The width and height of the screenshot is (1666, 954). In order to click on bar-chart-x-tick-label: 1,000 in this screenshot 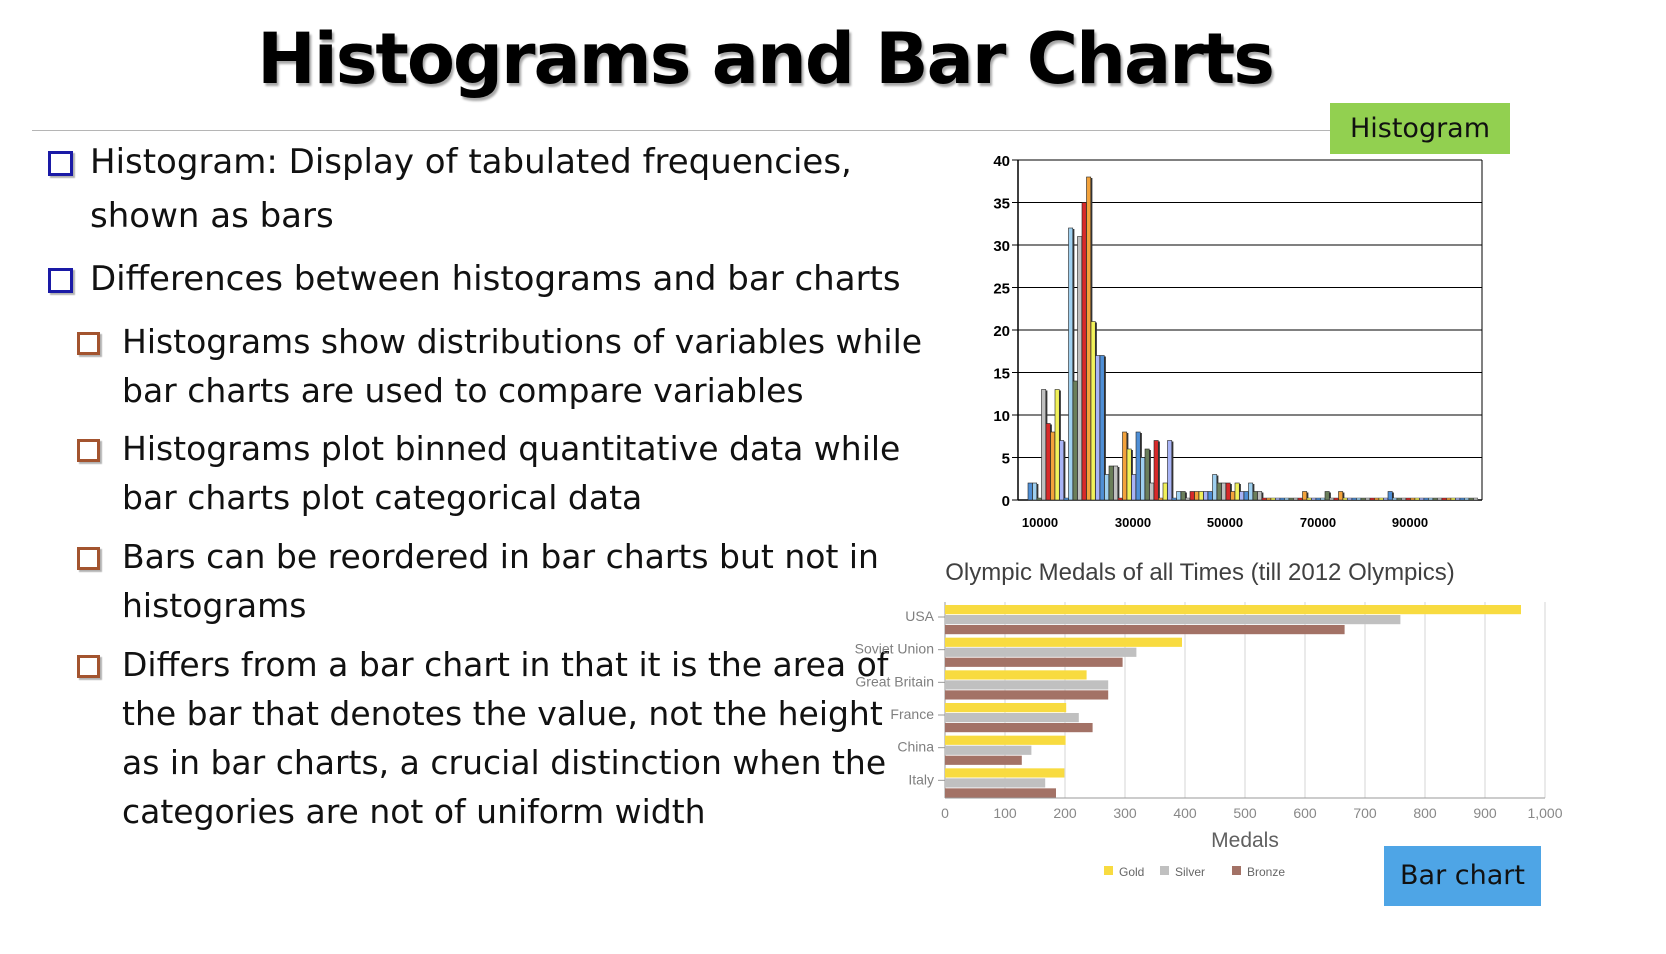, I will do `click(1544, 813)`.